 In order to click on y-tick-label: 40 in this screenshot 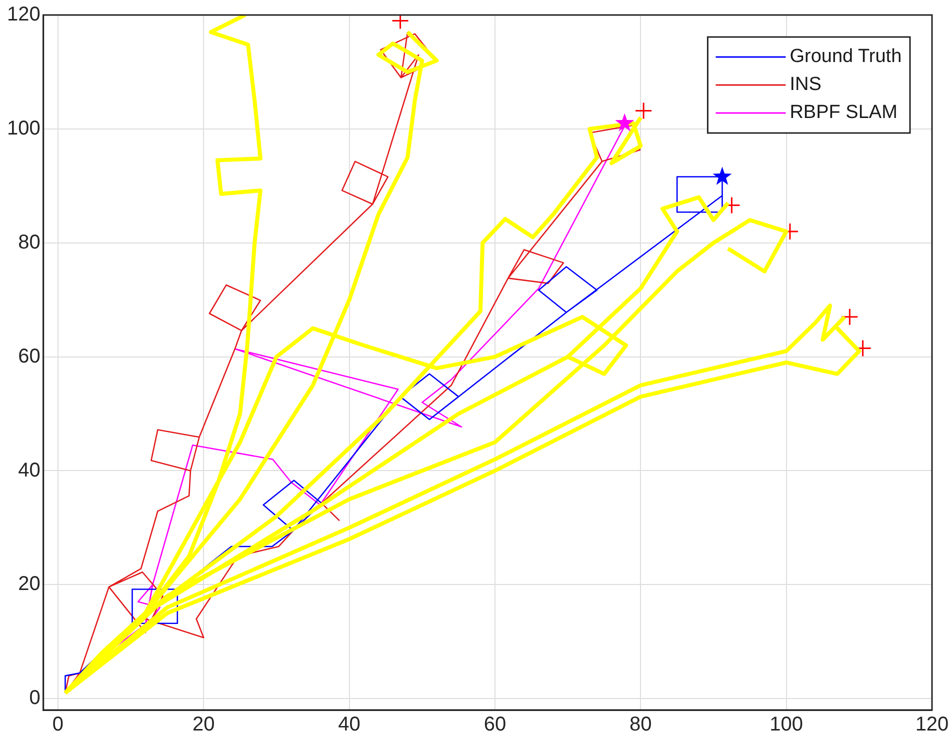, I will do `click(29, 470)`.